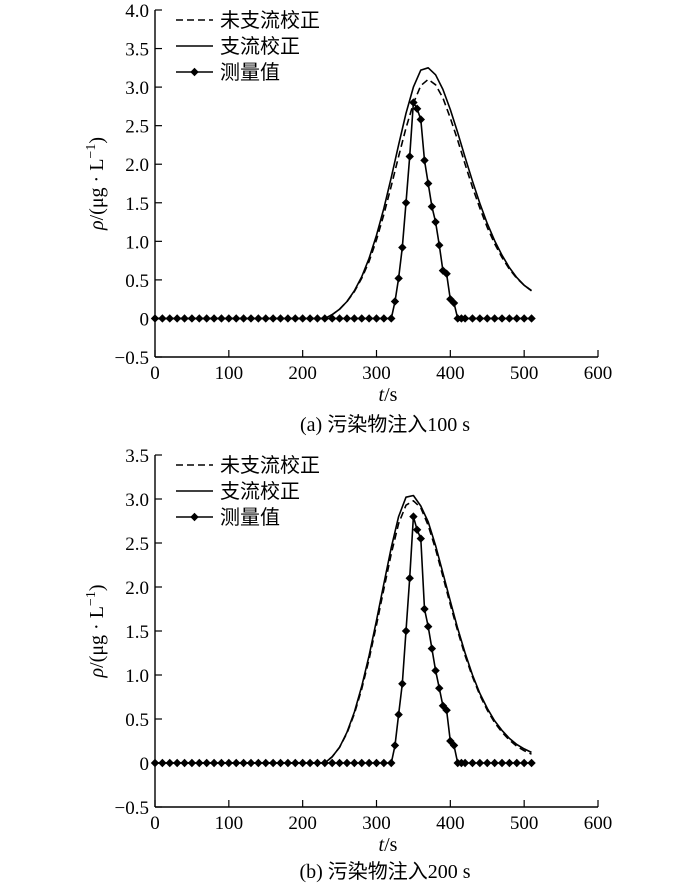 Image resolution: width=700 pixels, height=888 pixels. What do you see at coordinates (97, 587) in the screenshot?
I see `y-axis-unit-close: )` at bounding box center [97, 587].